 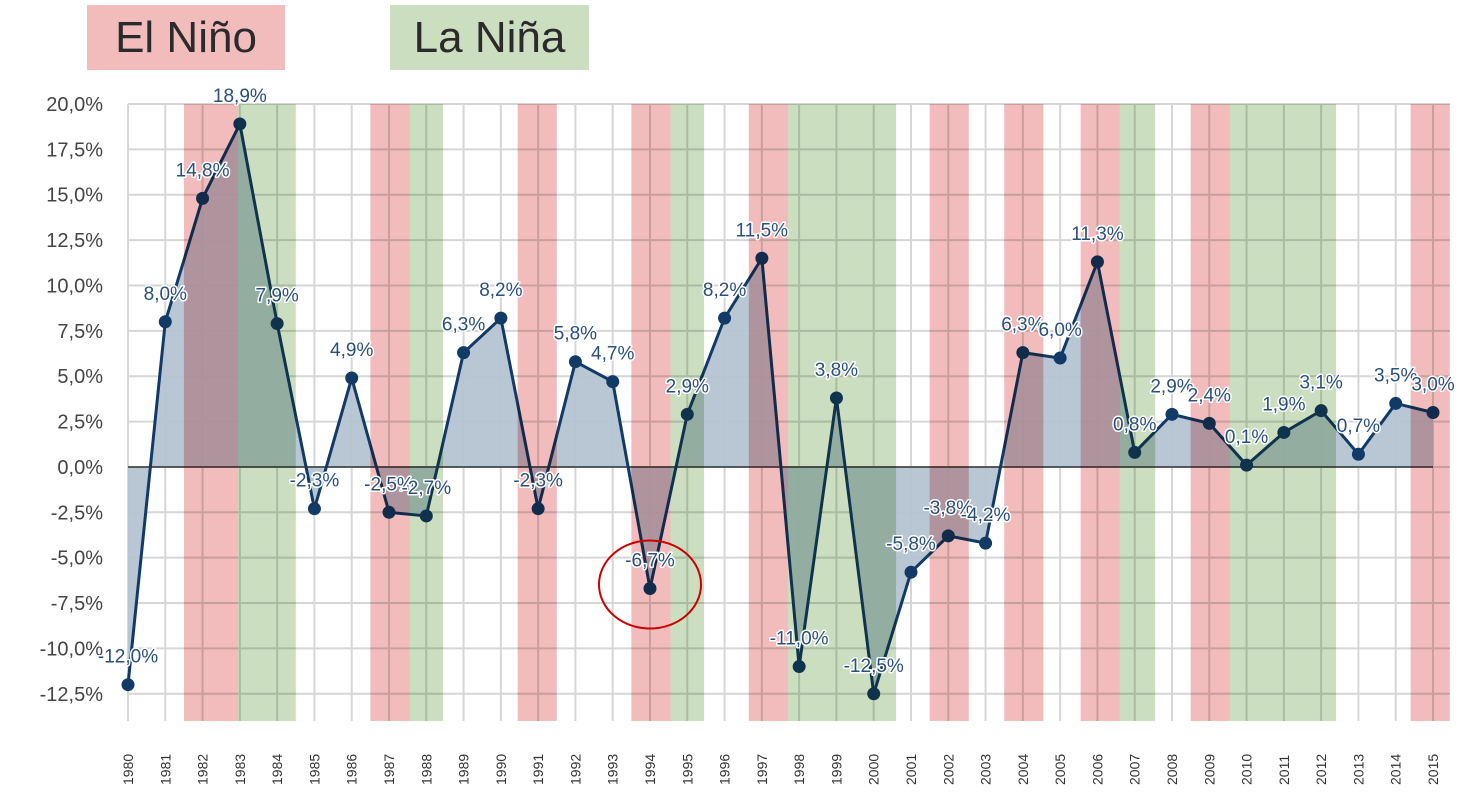 What do you see at coordinates (911, 769) in the screenshot?
I see `x-tick-label: 2001` at bounding box center [911, 769].